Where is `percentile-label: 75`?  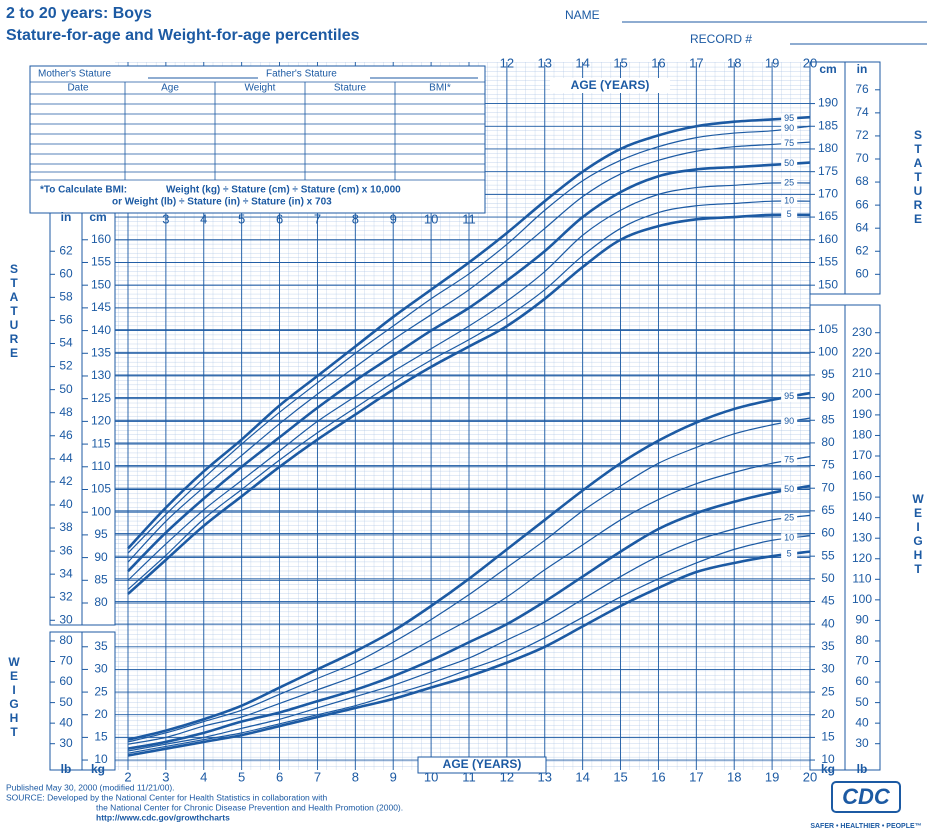 percentile-label: 75 is located at coordinates (789, 143).